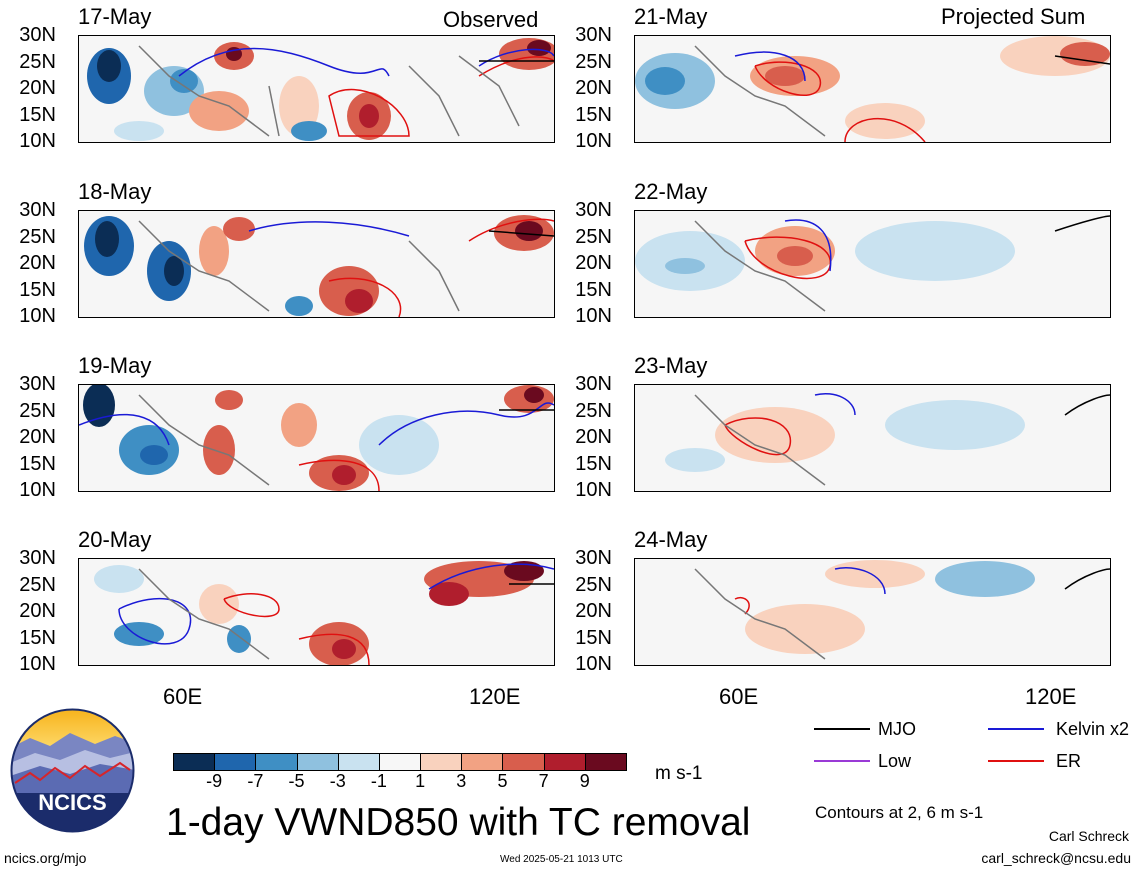  Describe the element at coordinates (458, 822) in the screenshot. I see `chart-title: 1-day VWND850 with TC removal` at that location.